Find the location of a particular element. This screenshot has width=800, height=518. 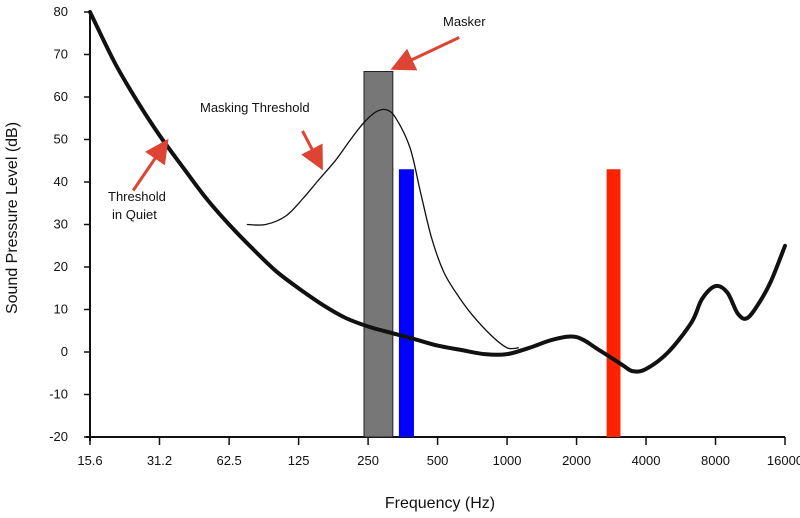

y-tick-label: 20 is located at coordinates (61, 266).